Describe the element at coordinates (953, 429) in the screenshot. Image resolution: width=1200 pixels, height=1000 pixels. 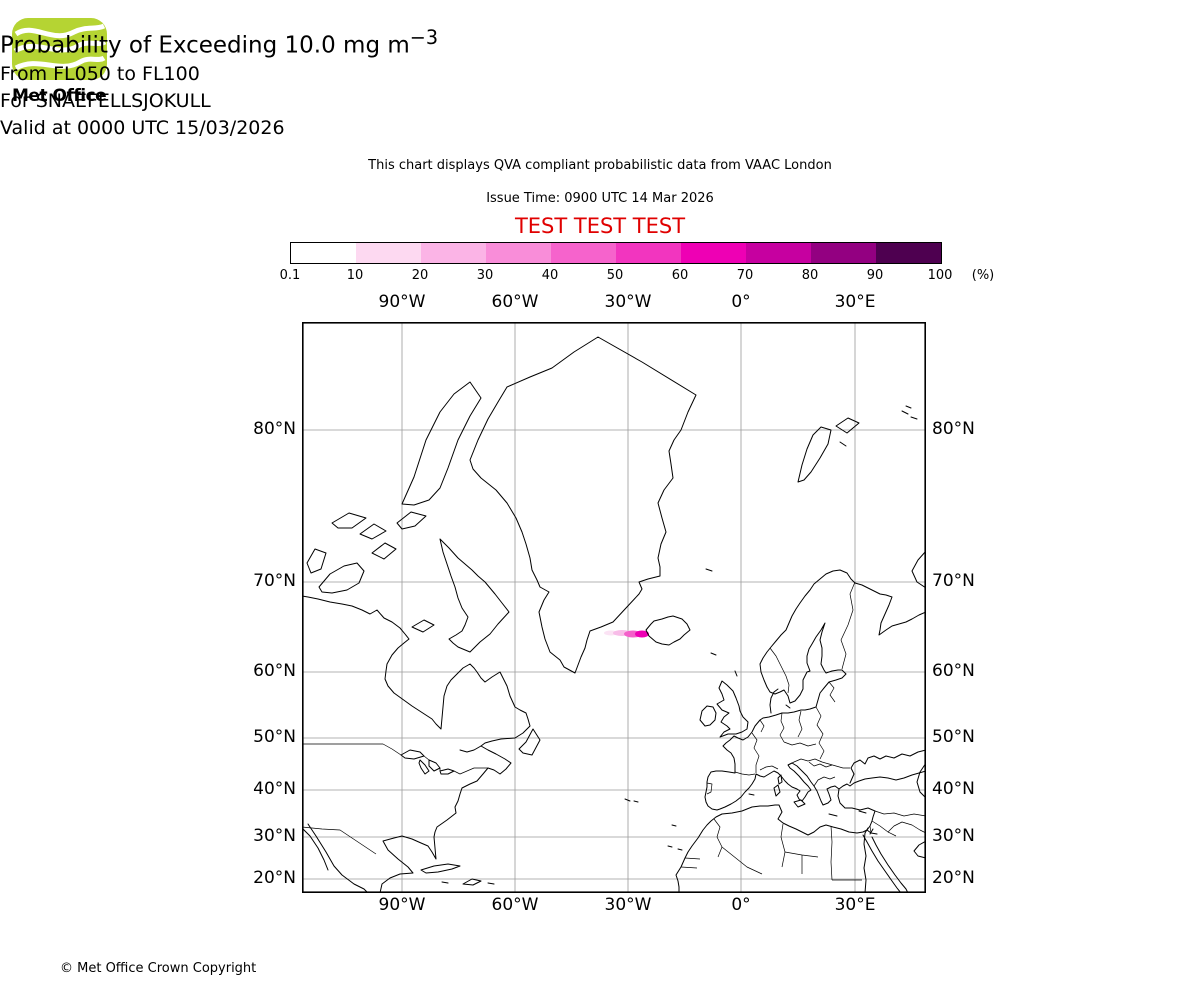
I see `lat-label-right: 80°N` at that location.